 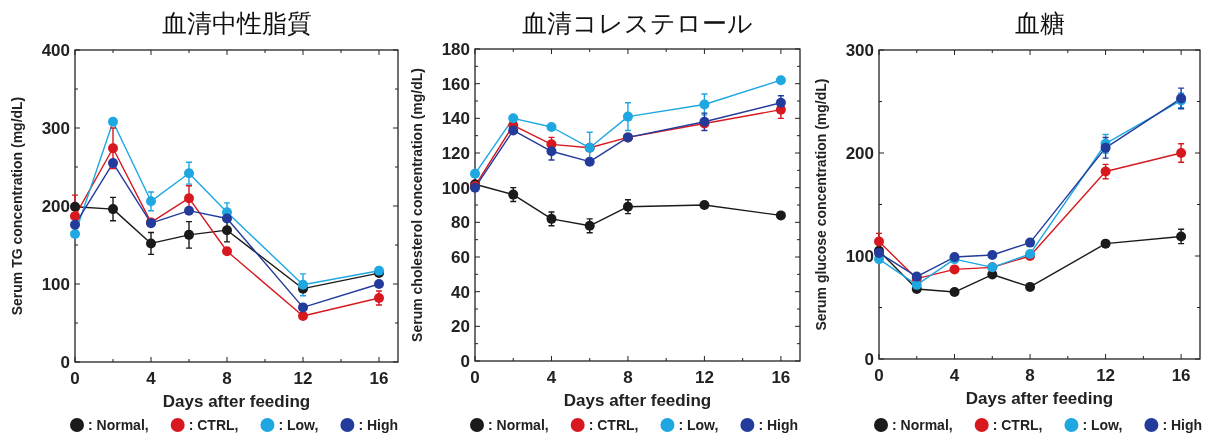 I want to click on y-tick-label: 120, so click(x=455, y=153).